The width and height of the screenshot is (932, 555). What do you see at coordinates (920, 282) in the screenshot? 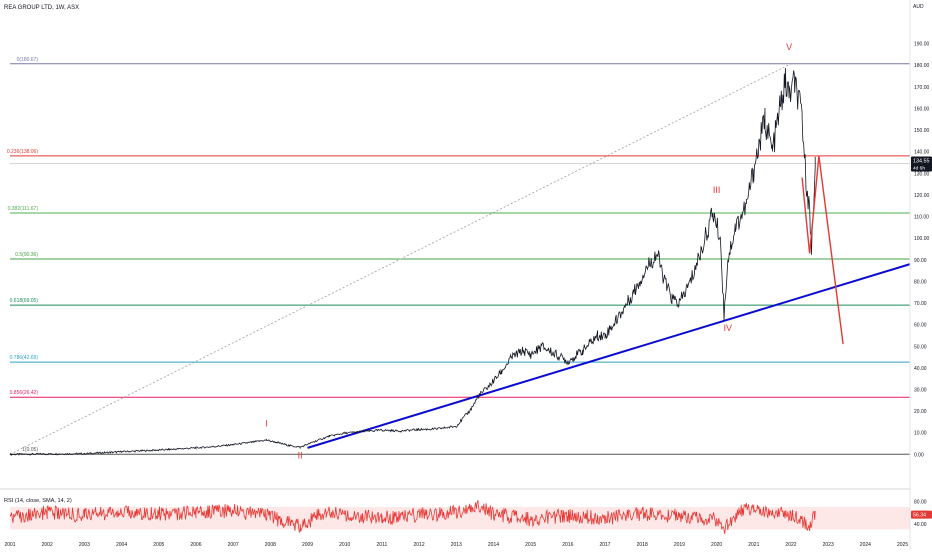
I see `y-axis-tick-label: 80.00` at bounding box center [920, 282].